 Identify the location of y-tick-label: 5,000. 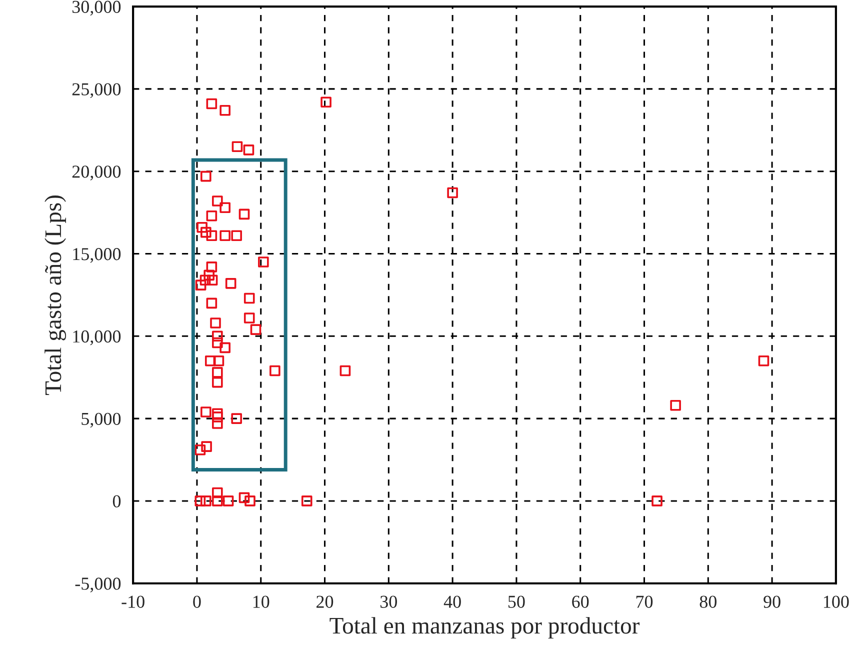
(101, 420).